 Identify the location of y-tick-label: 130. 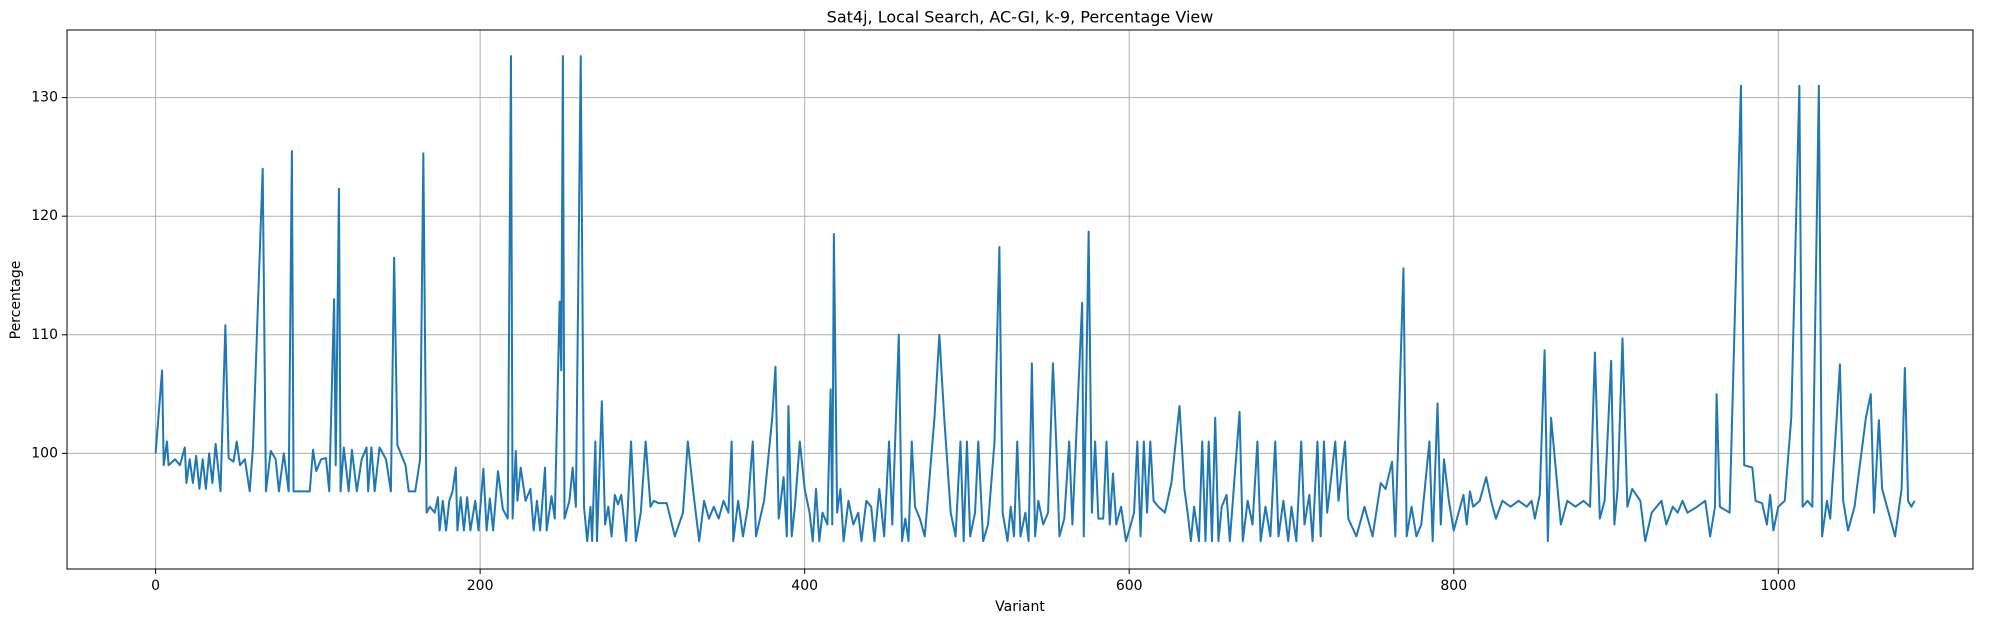
(44, 98).